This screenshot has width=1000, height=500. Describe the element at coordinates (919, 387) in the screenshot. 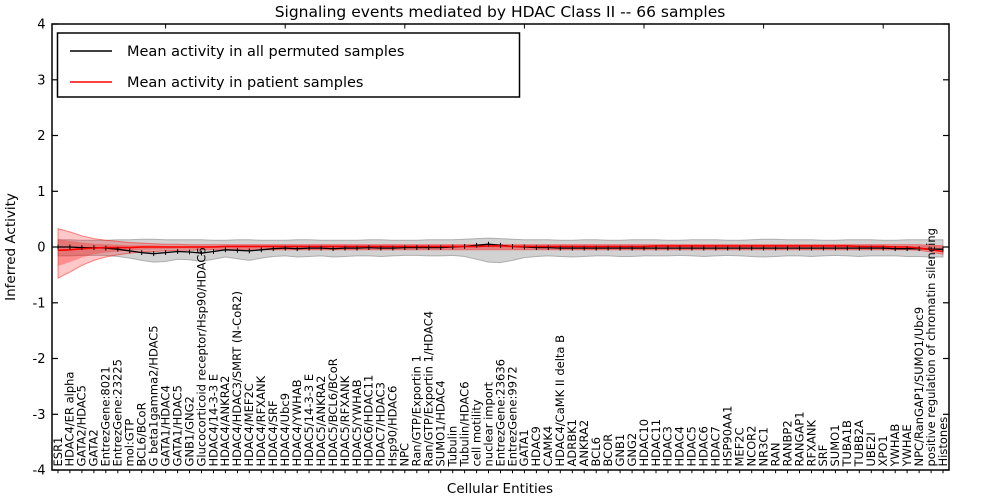

I see `x-category-label: NPC/RanGAP1/SUMO1/Ubc9` at that location.